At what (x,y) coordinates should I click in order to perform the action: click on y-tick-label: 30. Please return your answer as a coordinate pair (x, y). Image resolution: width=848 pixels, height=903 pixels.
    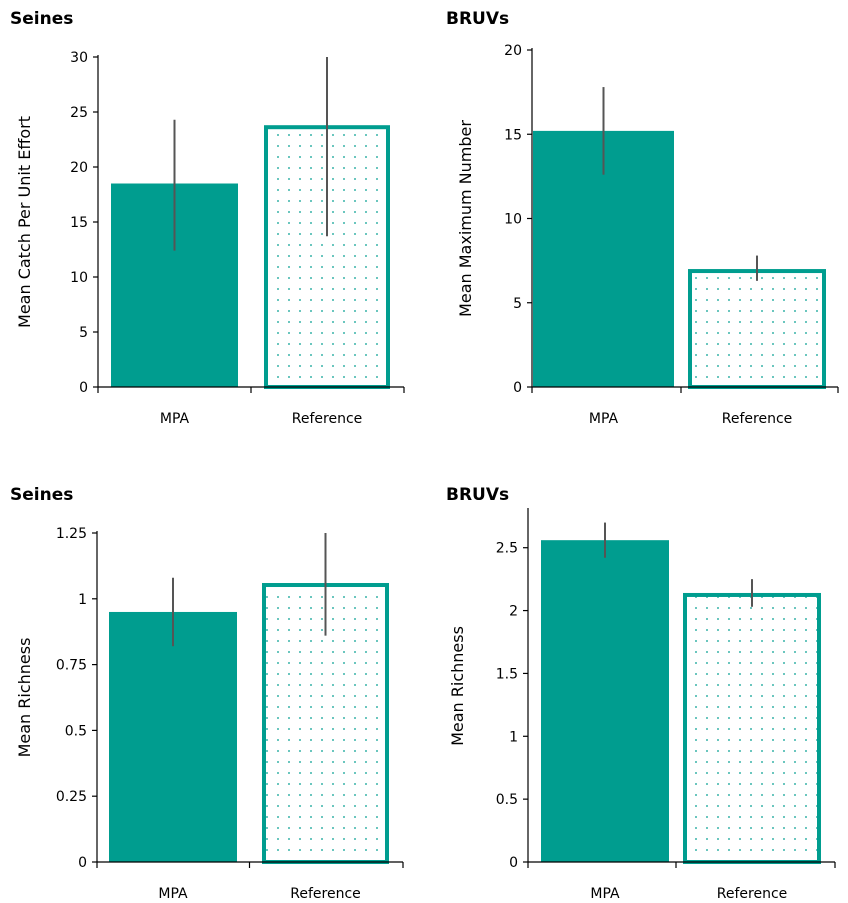
    Looking at the image, I should click on (79, 58).